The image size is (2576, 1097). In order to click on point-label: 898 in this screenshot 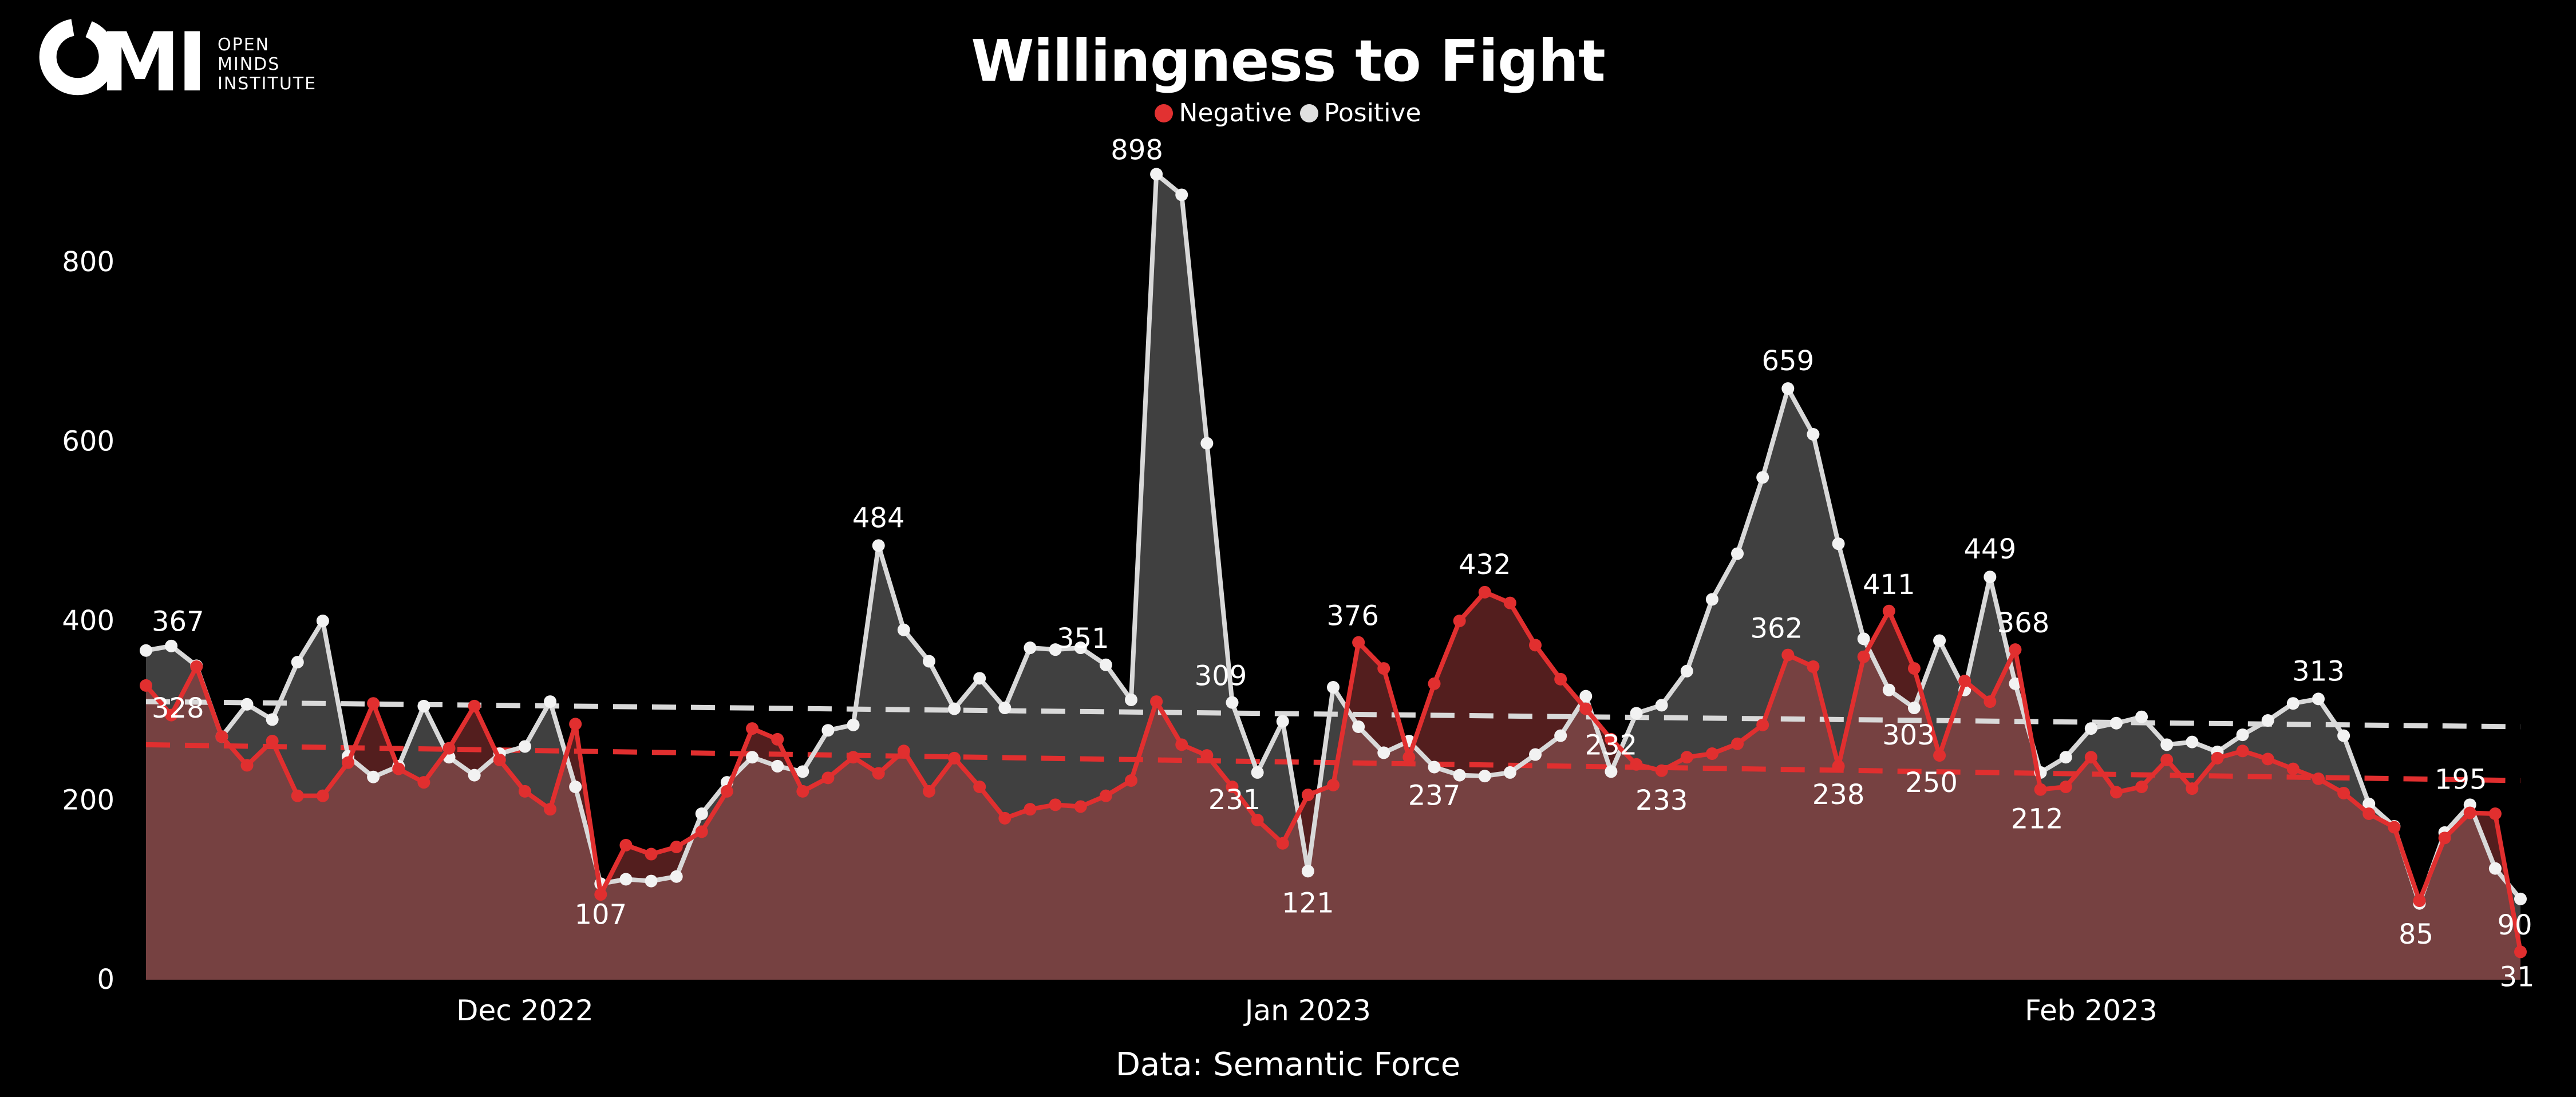, I will do `click(1137, 150)`.